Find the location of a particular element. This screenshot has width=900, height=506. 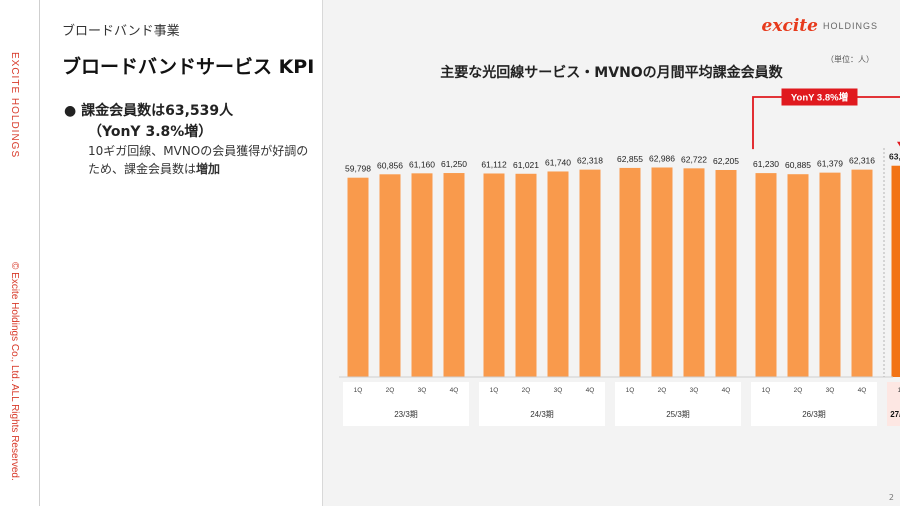

data-label: 61,379 is located at coordinates (830, 164).